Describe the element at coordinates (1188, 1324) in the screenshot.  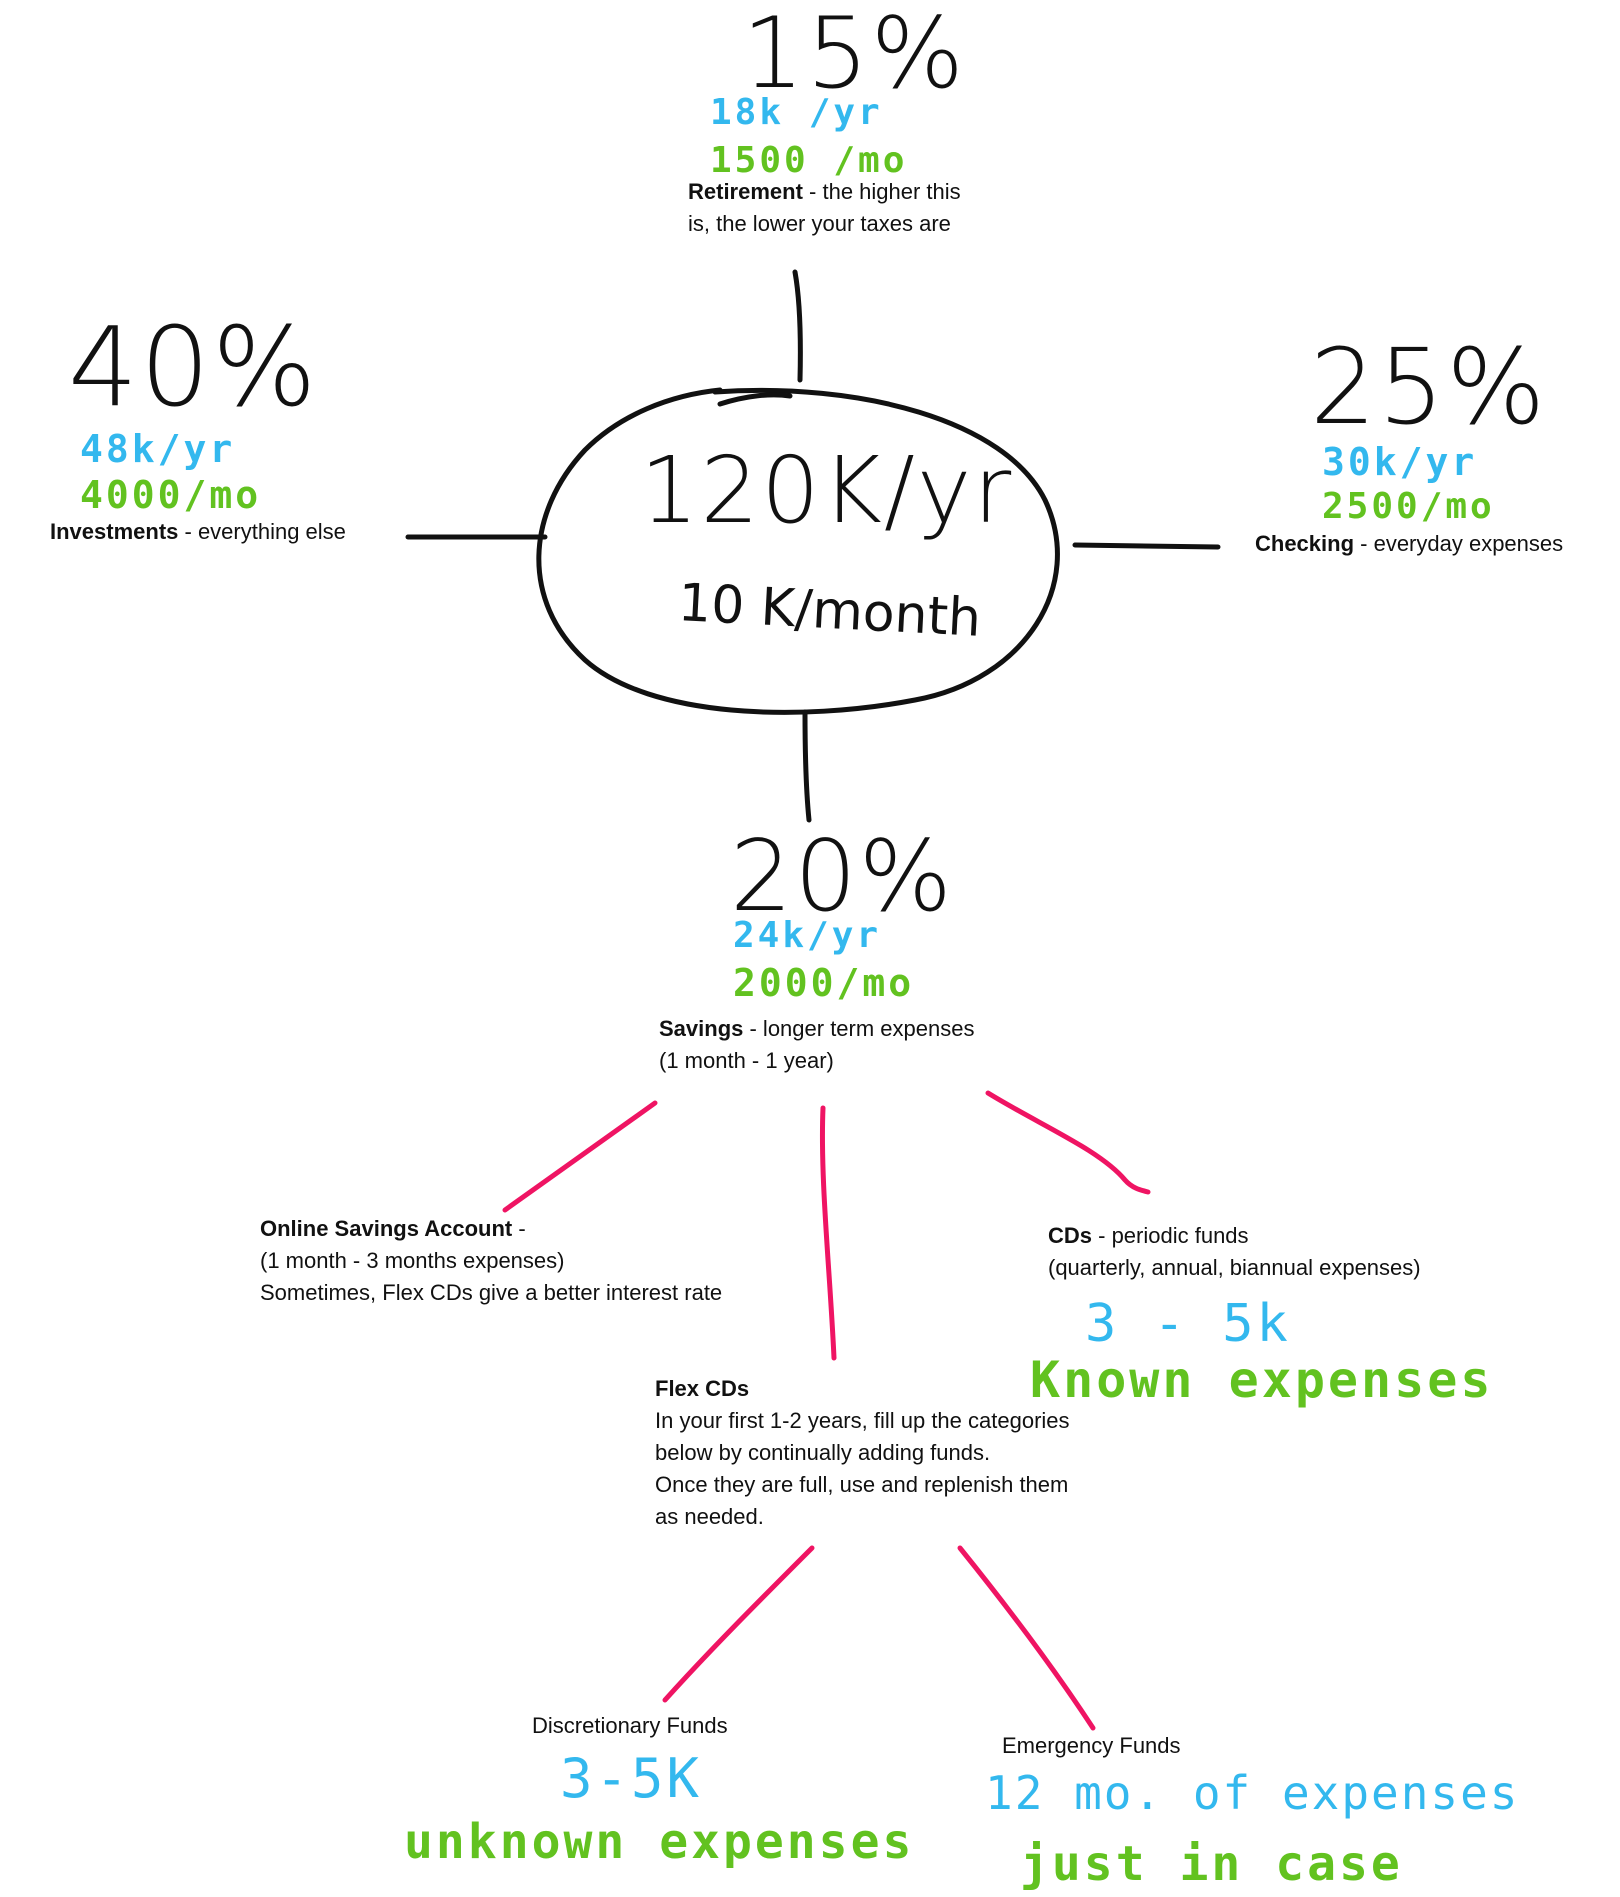
I see `cds-amount: 3 - 5k` at that location.